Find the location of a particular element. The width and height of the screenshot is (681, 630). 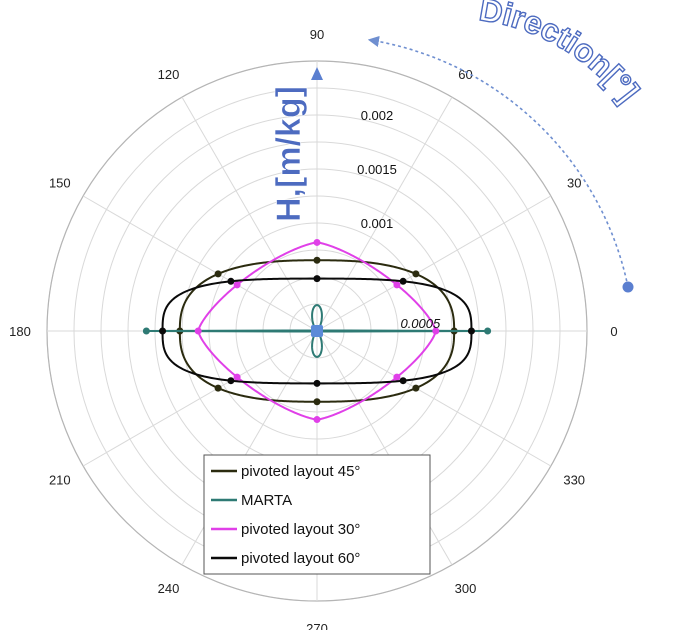

legend-label-2: pivoted layout 30° is located at coordinates (300, 529).